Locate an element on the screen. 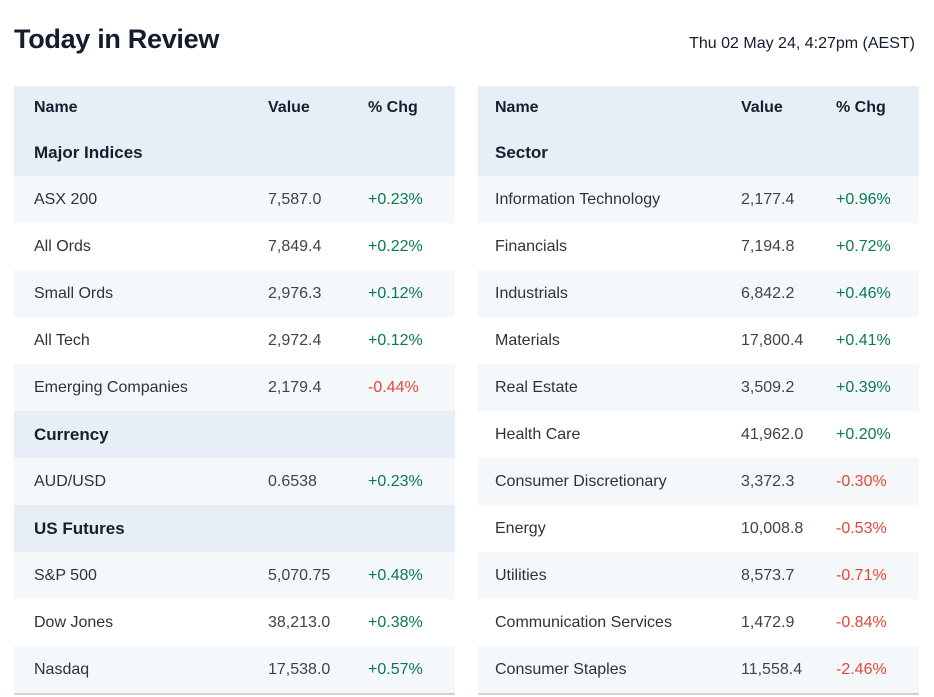 The image size is (934, 697). row-chg: +0.22% is located at coordinates (395, 246).